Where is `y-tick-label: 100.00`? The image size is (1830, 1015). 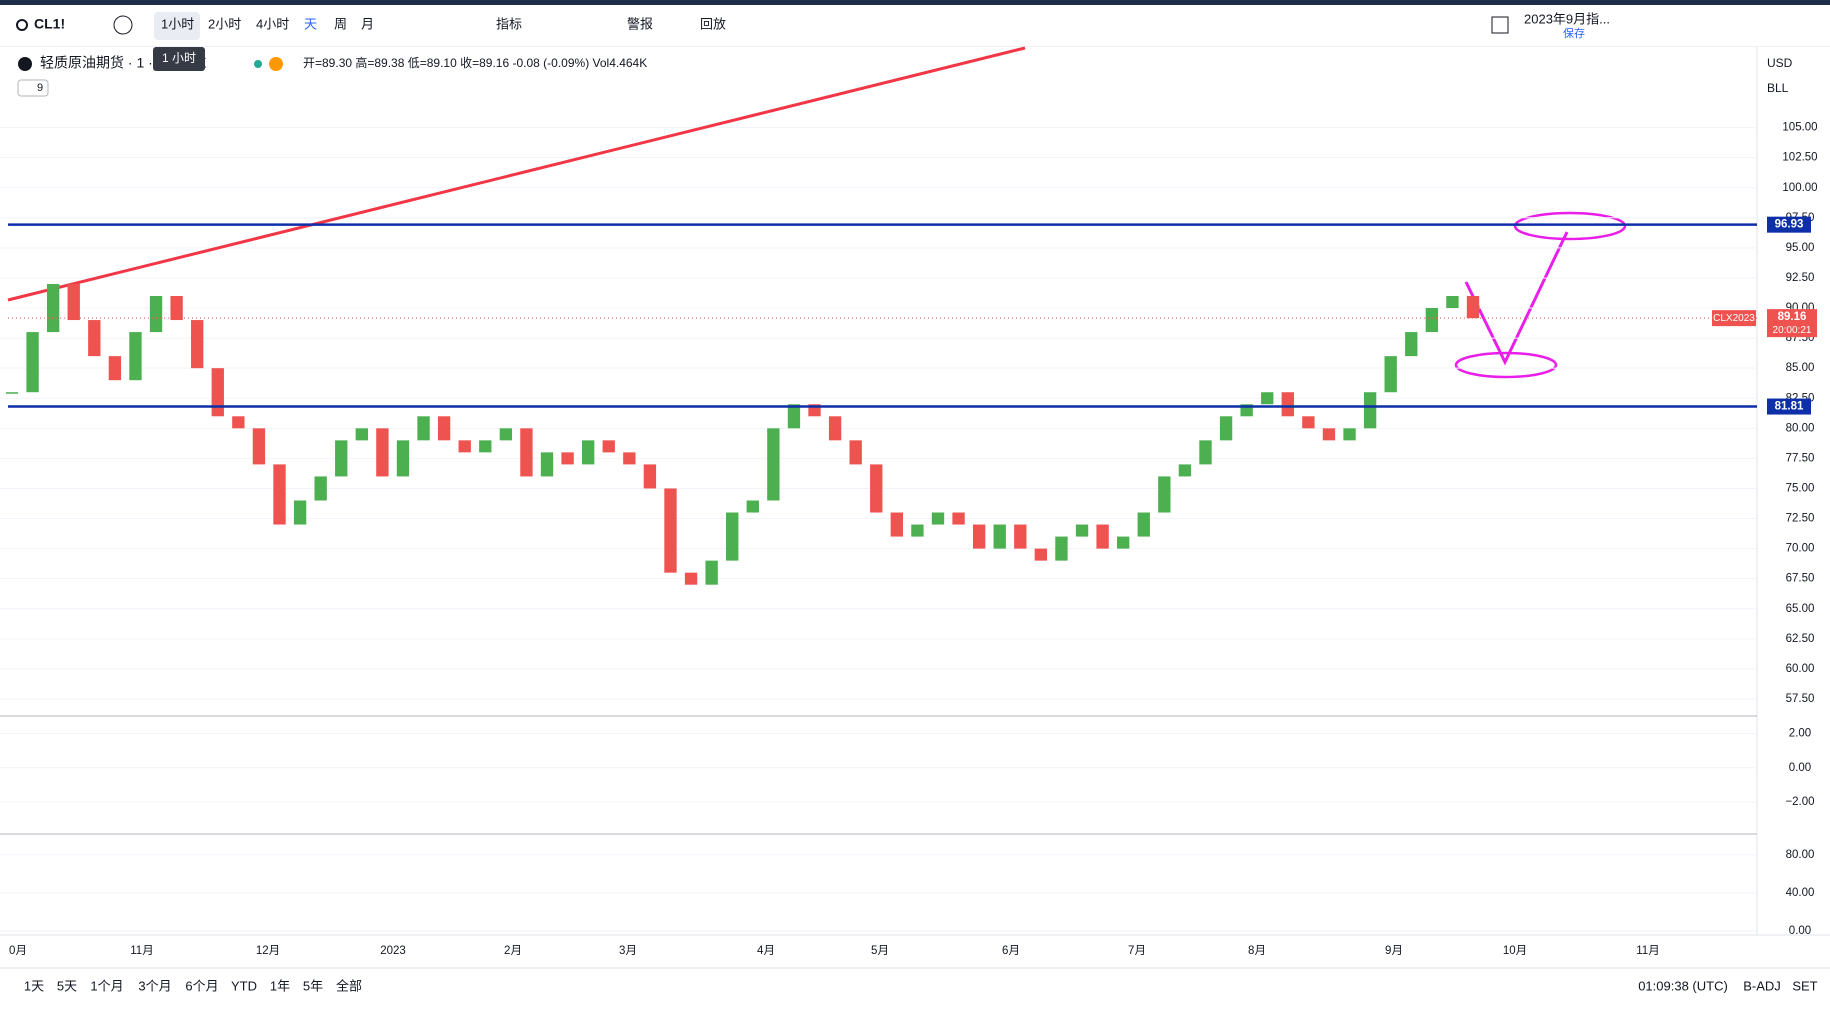 y-tick-label: 100.00 is located at coordinates (1799, 188).